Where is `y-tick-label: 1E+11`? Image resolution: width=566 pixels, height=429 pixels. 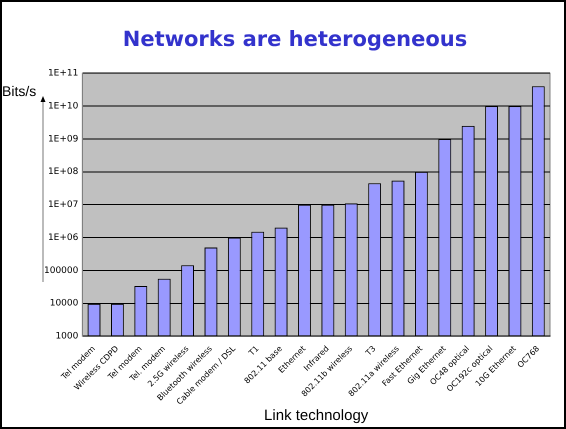
y-tick-label: 1E+11 is located at coordinates (63, 73).